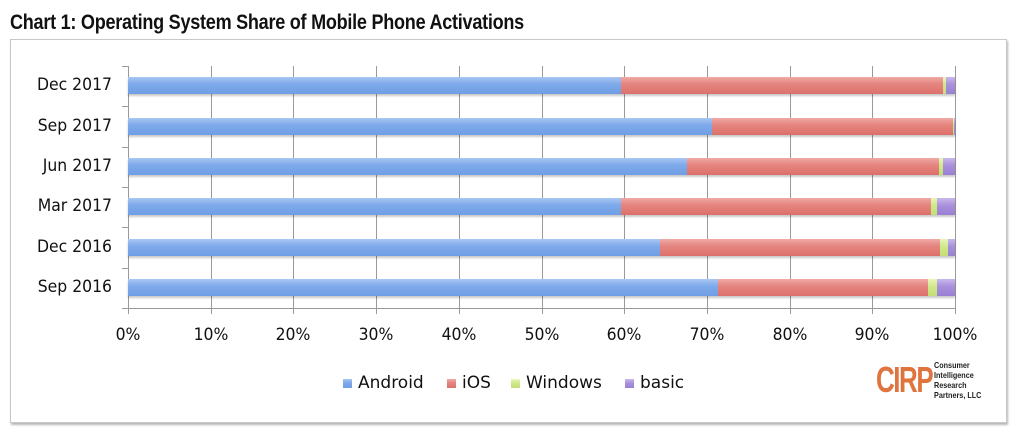  Describe the element at coordinates (955, 335) in the screenshot. I see `x-tick-label: 100%` at that location.